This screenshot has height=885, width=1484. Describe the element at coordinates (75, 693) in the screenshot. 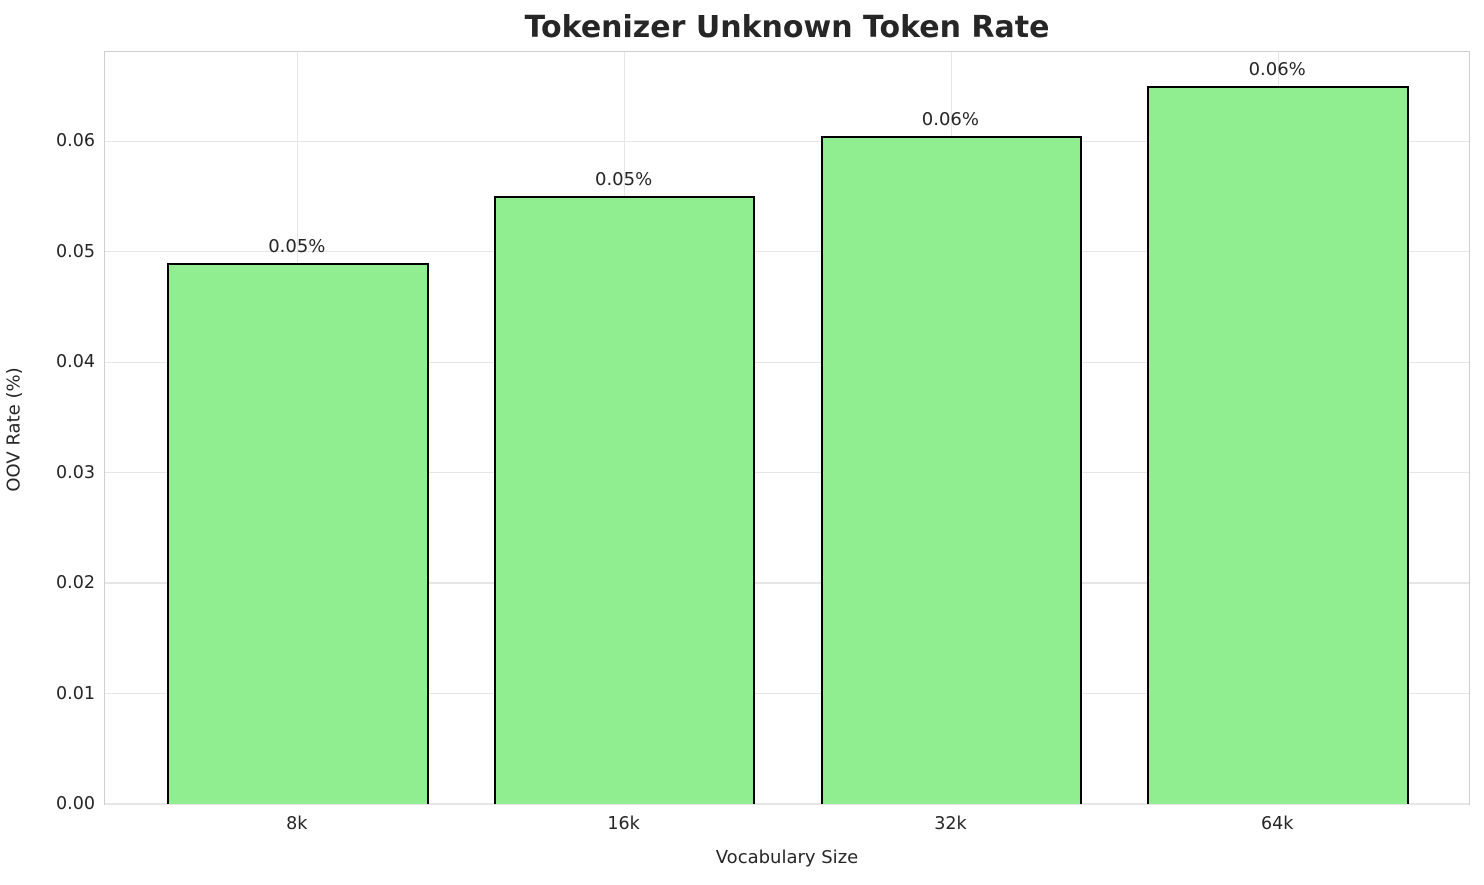

I see `y-tick-label: 0.01` at that location.